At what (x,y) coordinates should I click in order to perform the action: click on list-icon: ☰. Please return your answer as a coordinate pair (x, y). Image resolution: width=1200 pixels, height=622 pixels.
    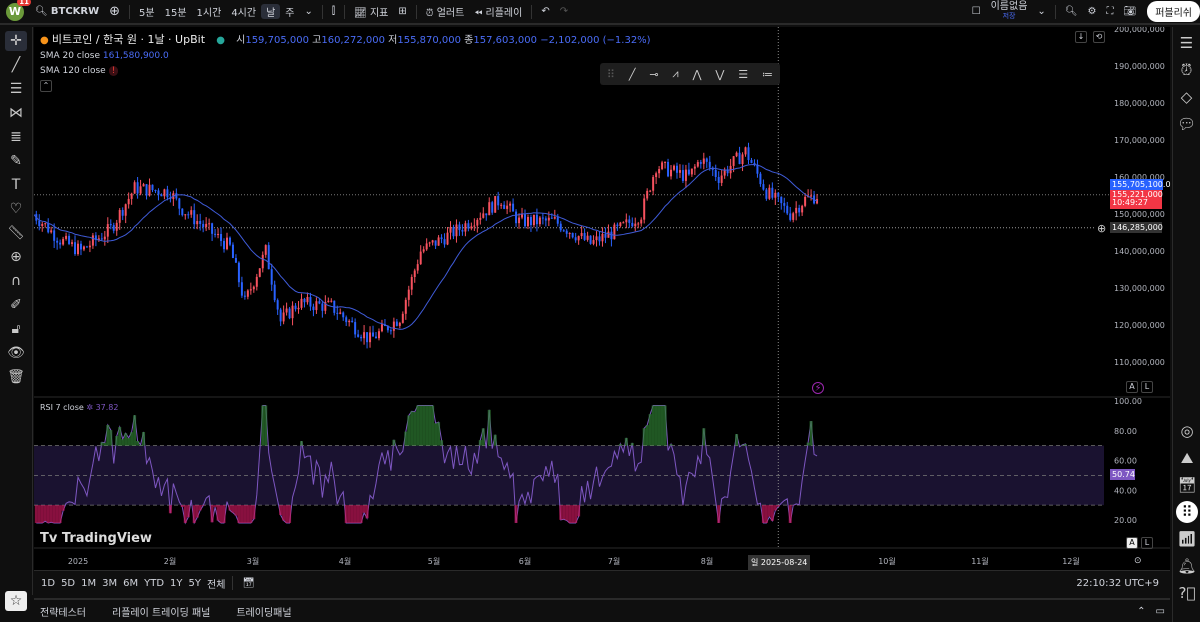
    Looking at the image, I should click on (743, 74).